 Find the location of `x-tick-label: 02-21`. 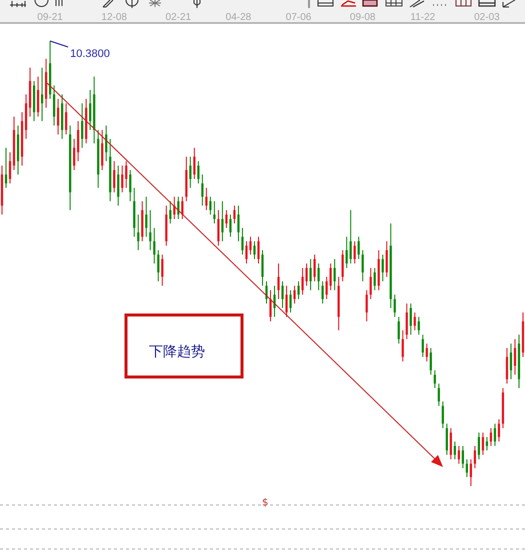

x-tick-label: 02-21 is located at coordinates (179, 17).